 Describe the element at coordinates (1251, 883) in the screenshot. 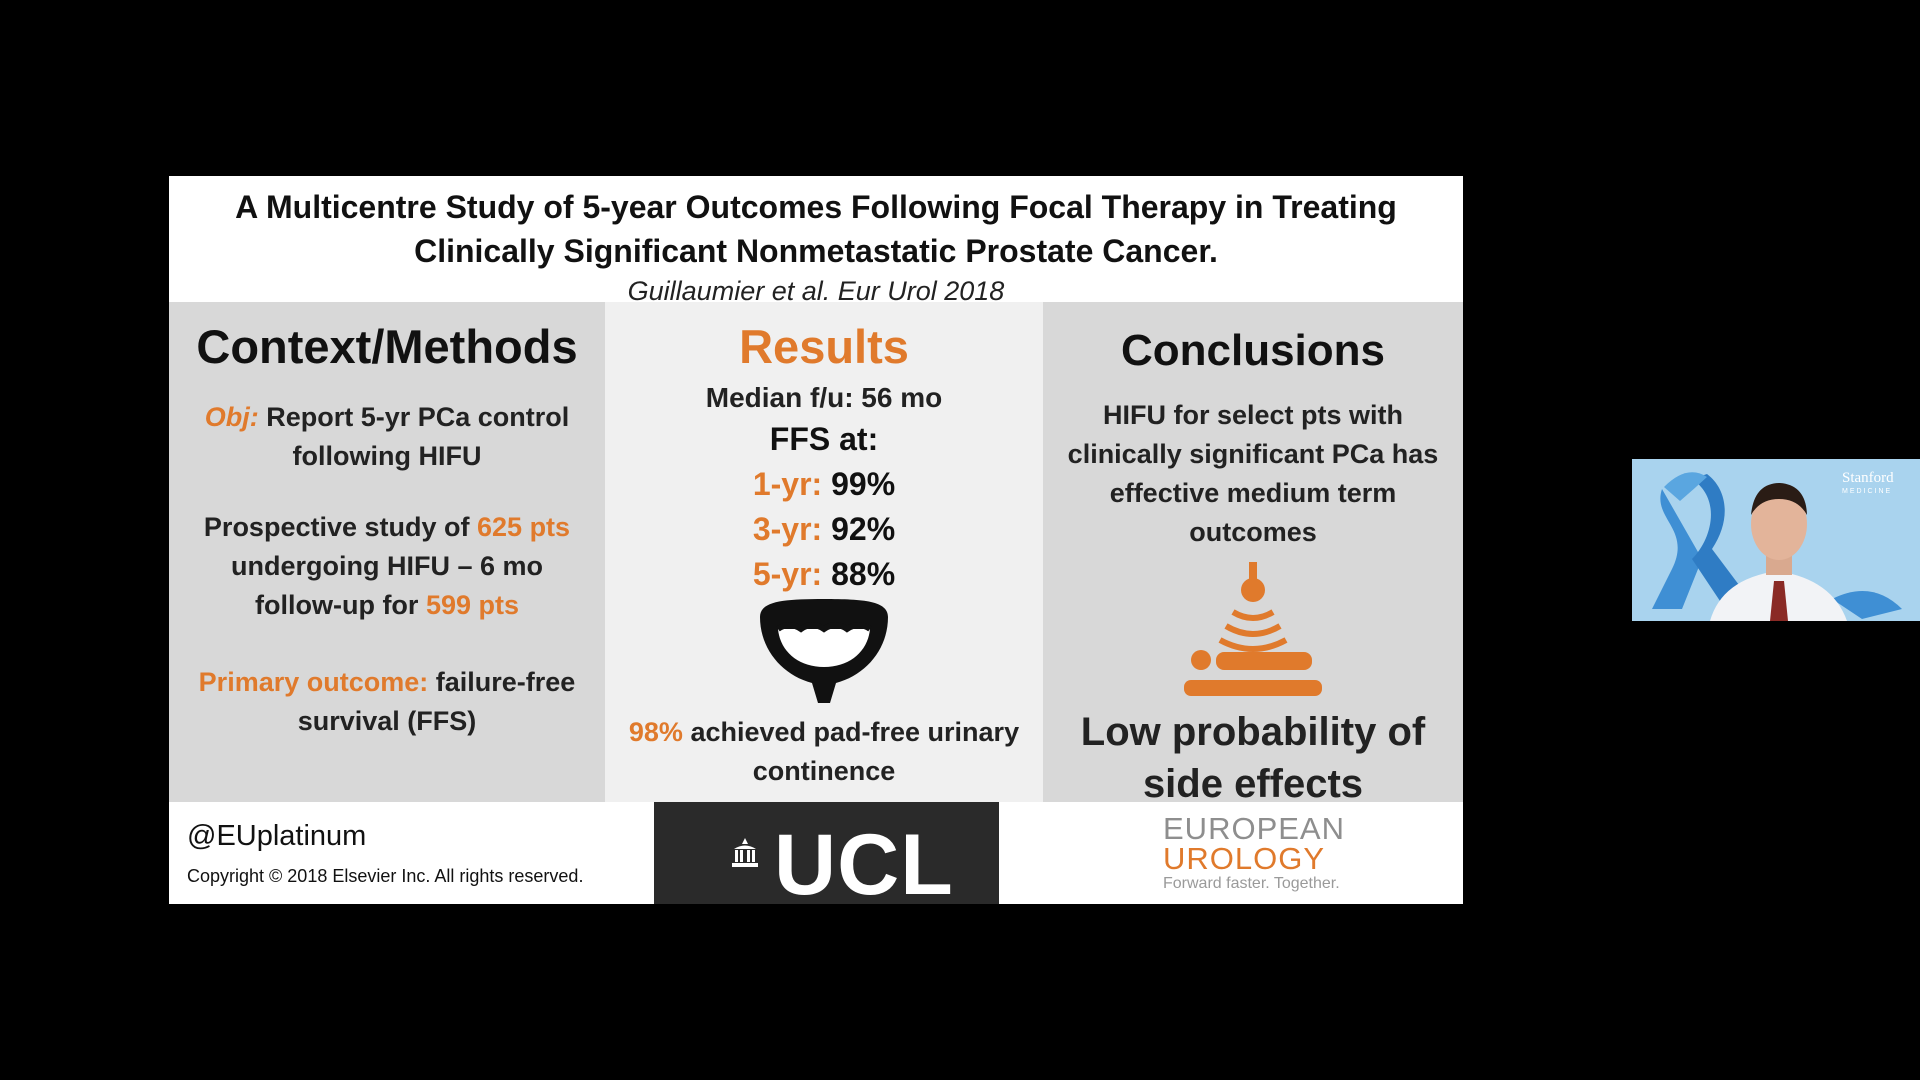

I see `eu-tagline: Forward faster. Together.` at that location.